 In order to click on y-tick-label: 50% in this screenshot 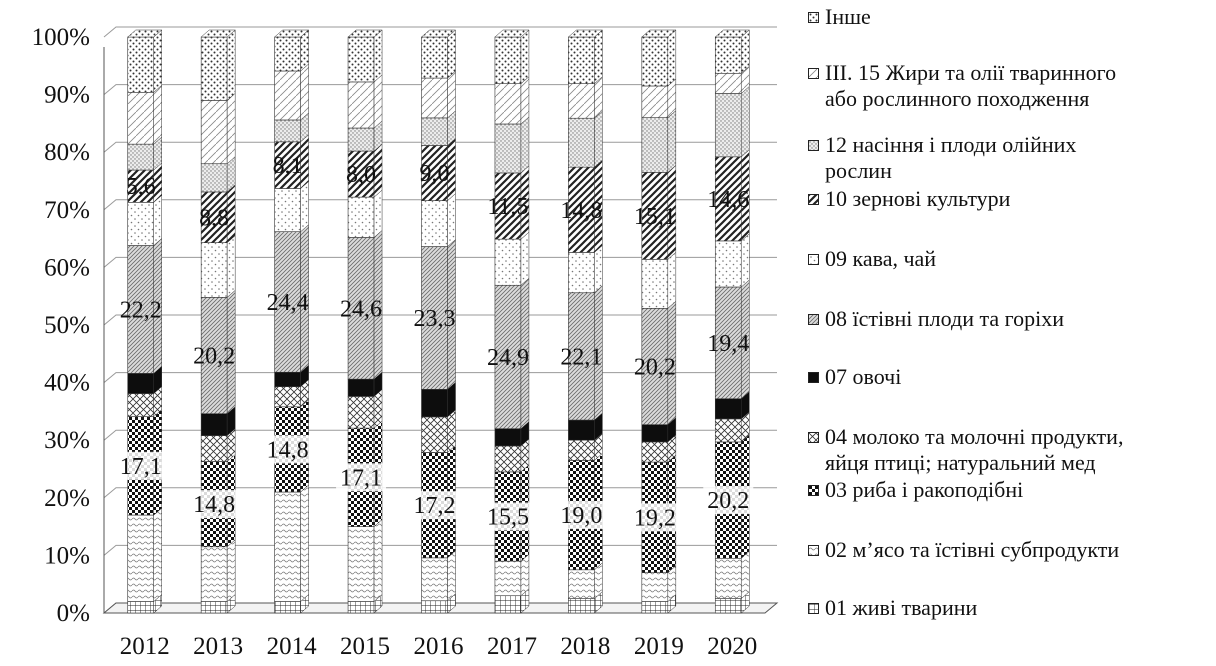, I will do `click(67, 325)`.